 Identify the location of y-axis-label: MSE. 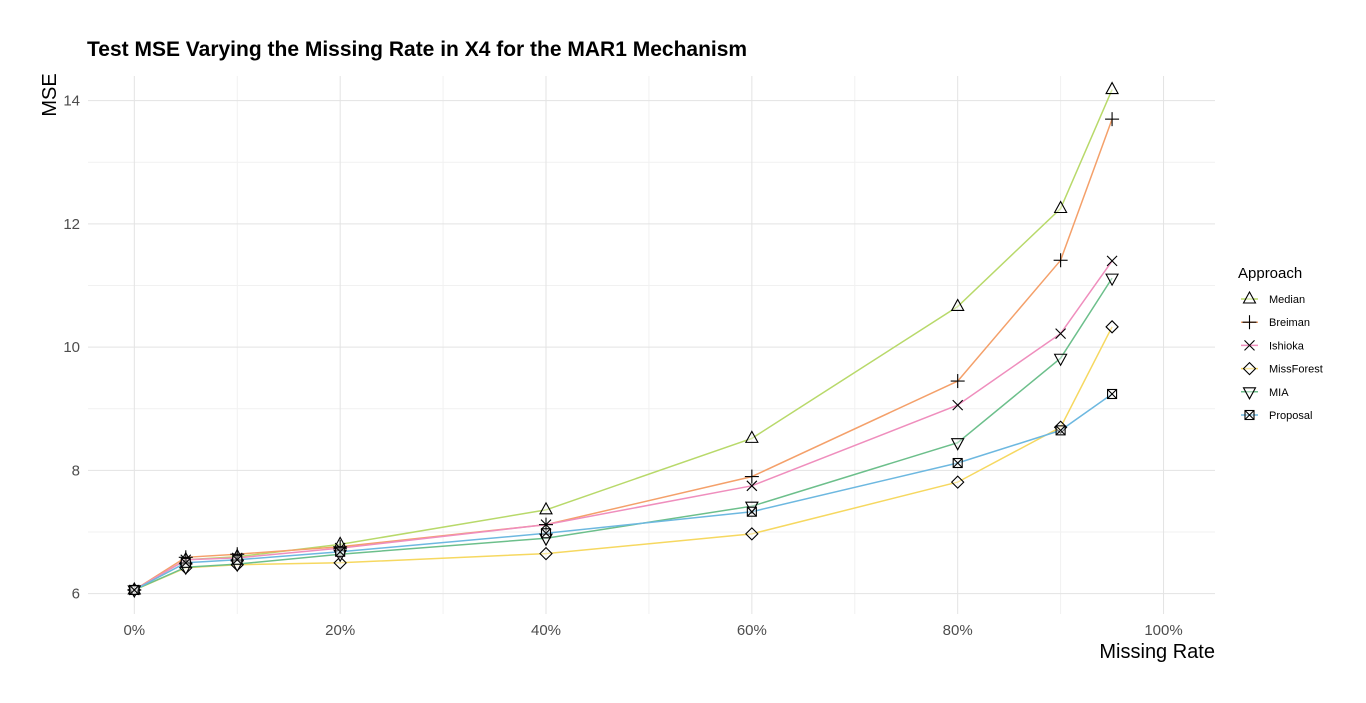
(50, 94).